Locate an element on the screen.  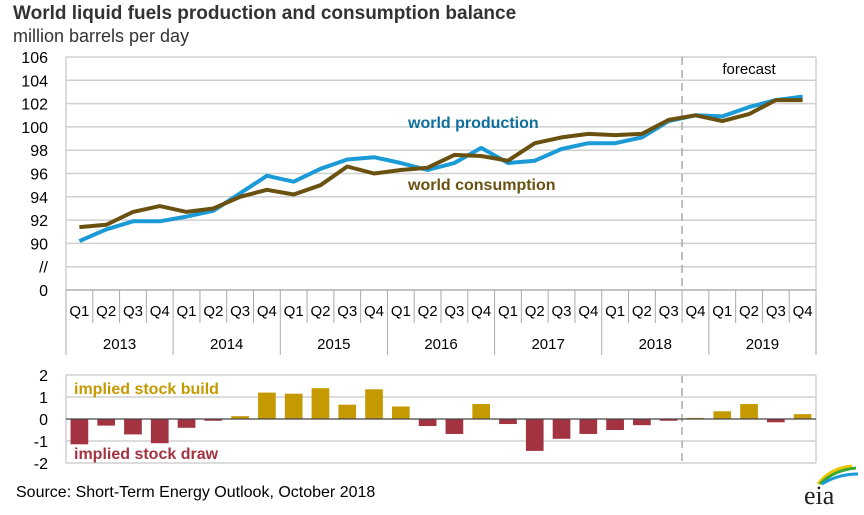
x-year-label: 2019 is located at coordinates (762, 344).